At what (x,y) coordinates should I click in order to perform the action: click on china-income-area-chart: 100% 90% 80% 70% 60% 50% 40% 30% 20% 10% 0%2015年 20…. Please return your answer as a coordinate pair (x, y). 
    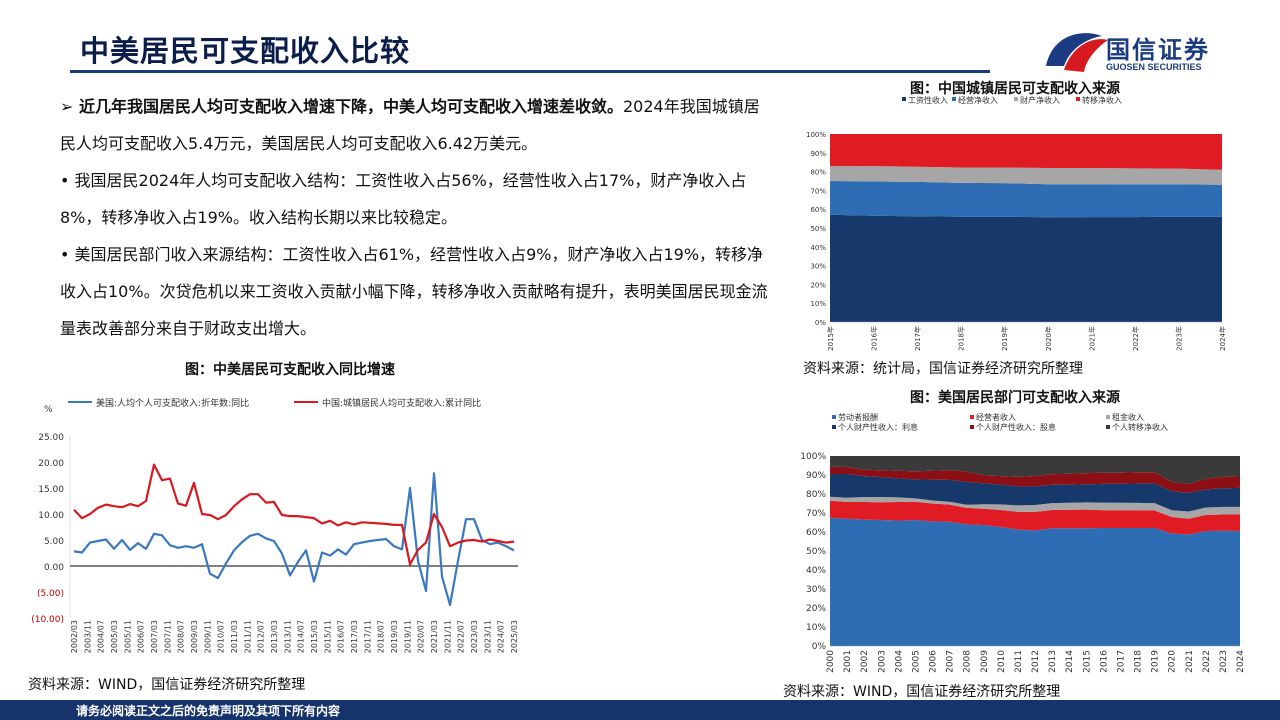
    Looking at the image, I should click on (1016, 223).